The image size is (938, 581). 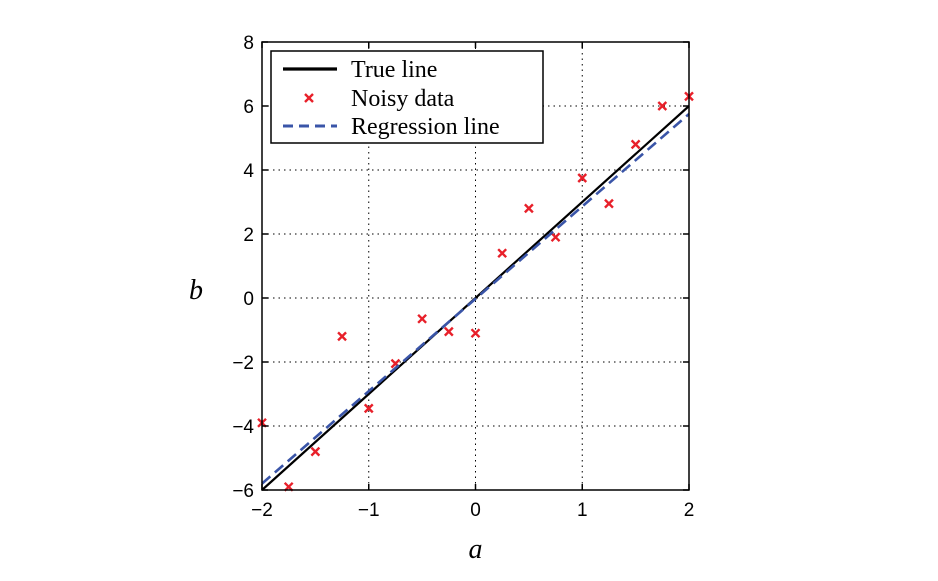 I want to click on y-tick-label: 2, so click(x=248, y=235).